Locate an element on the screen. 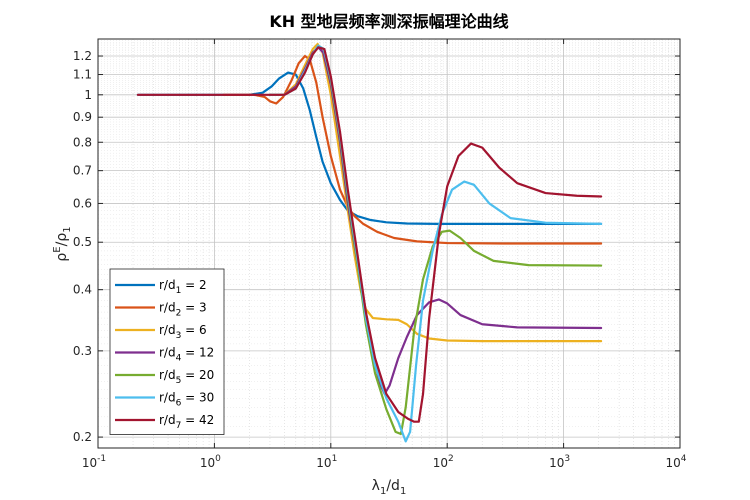  legend-entry-3: r/d3 = 6 is located at coordinates (183, 332).